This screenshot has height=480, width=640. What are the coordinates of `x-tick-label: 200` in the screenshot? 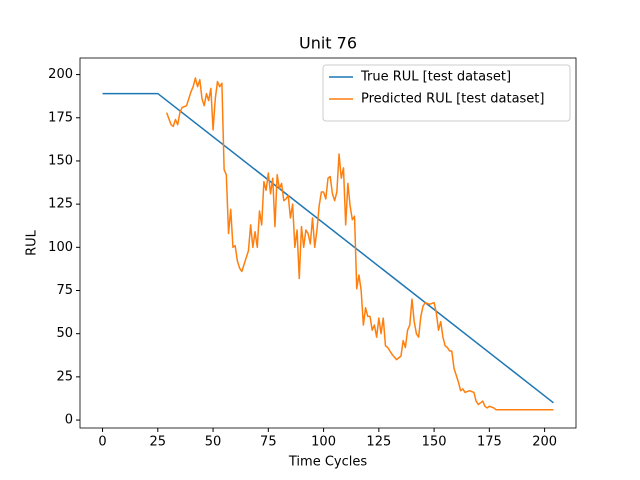 It's located at (544, 442).